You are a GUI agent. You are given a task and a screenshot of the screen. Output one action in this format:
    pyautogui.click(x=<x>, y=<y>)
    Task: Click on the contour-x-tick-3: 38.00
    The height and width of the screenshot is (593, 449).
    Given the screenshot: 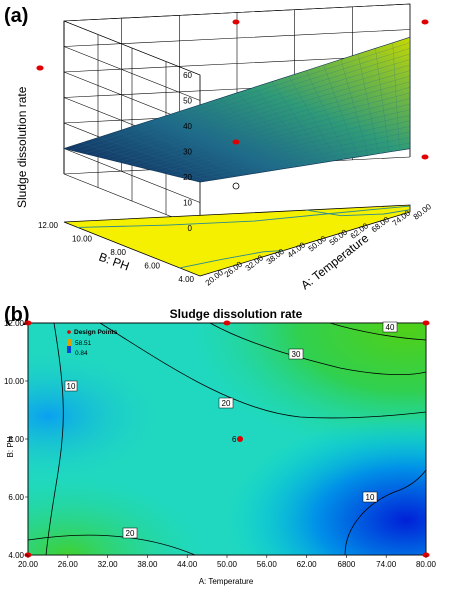 What is the action you would take?
    pyautogui.click(x=147, y=564)
    